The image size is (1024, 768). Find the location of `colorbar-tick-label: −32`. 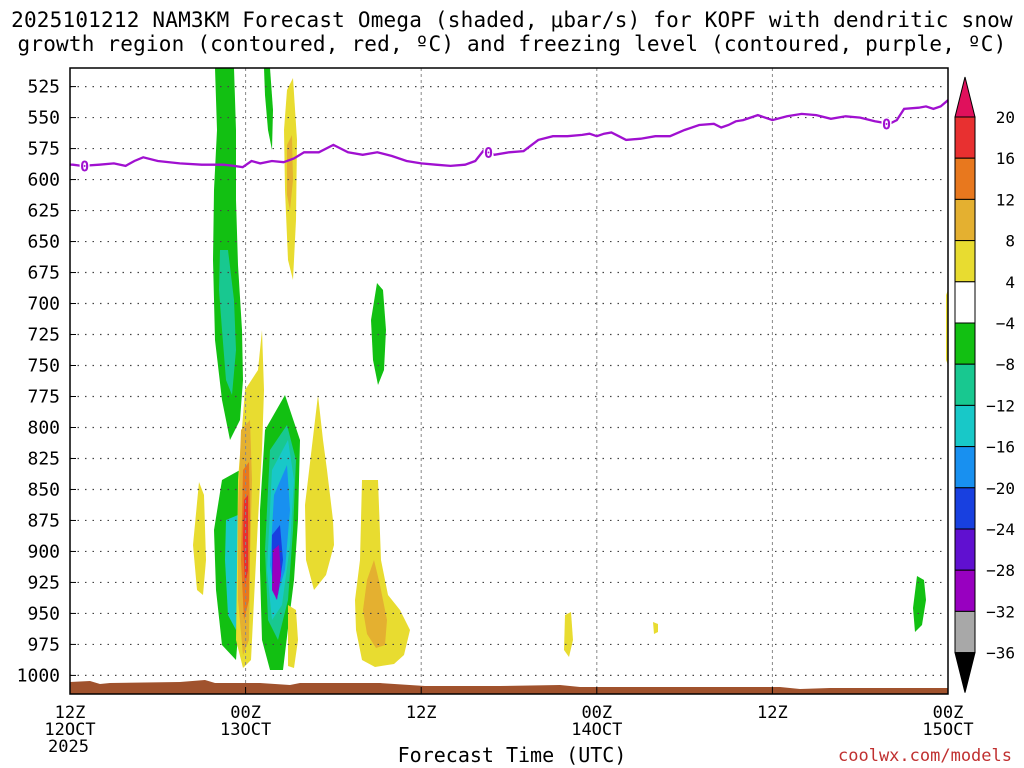

colorbar-tick-label: −32 is located at coordinates (1000, 611).